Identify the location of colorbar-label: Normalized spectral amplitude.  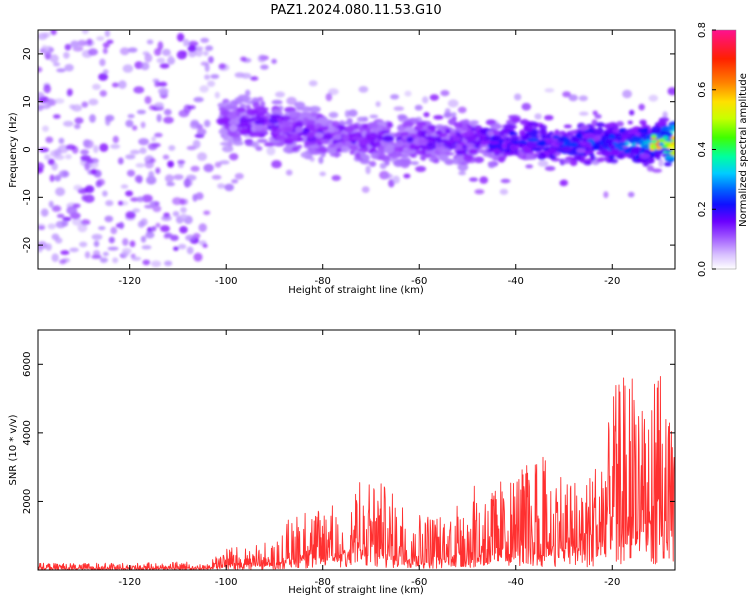
(743, 150).